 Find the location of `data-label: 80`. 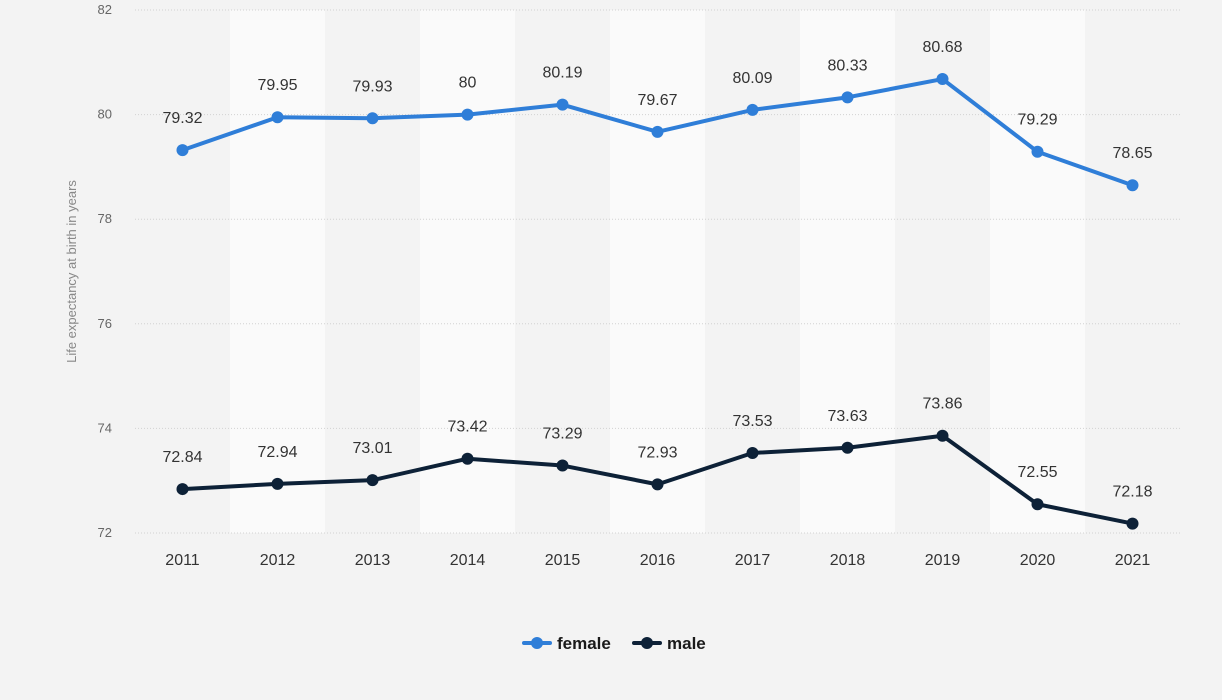

data-label: 80 is located at coordinates (468, 83).